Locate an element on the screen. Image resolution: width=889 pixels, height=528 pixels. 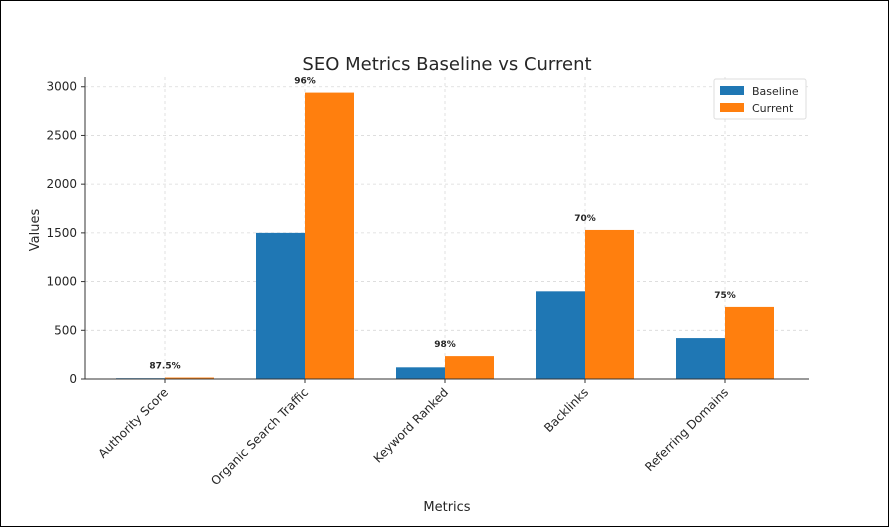
legend-swatch-baseline is located at coordinates (732, 90).